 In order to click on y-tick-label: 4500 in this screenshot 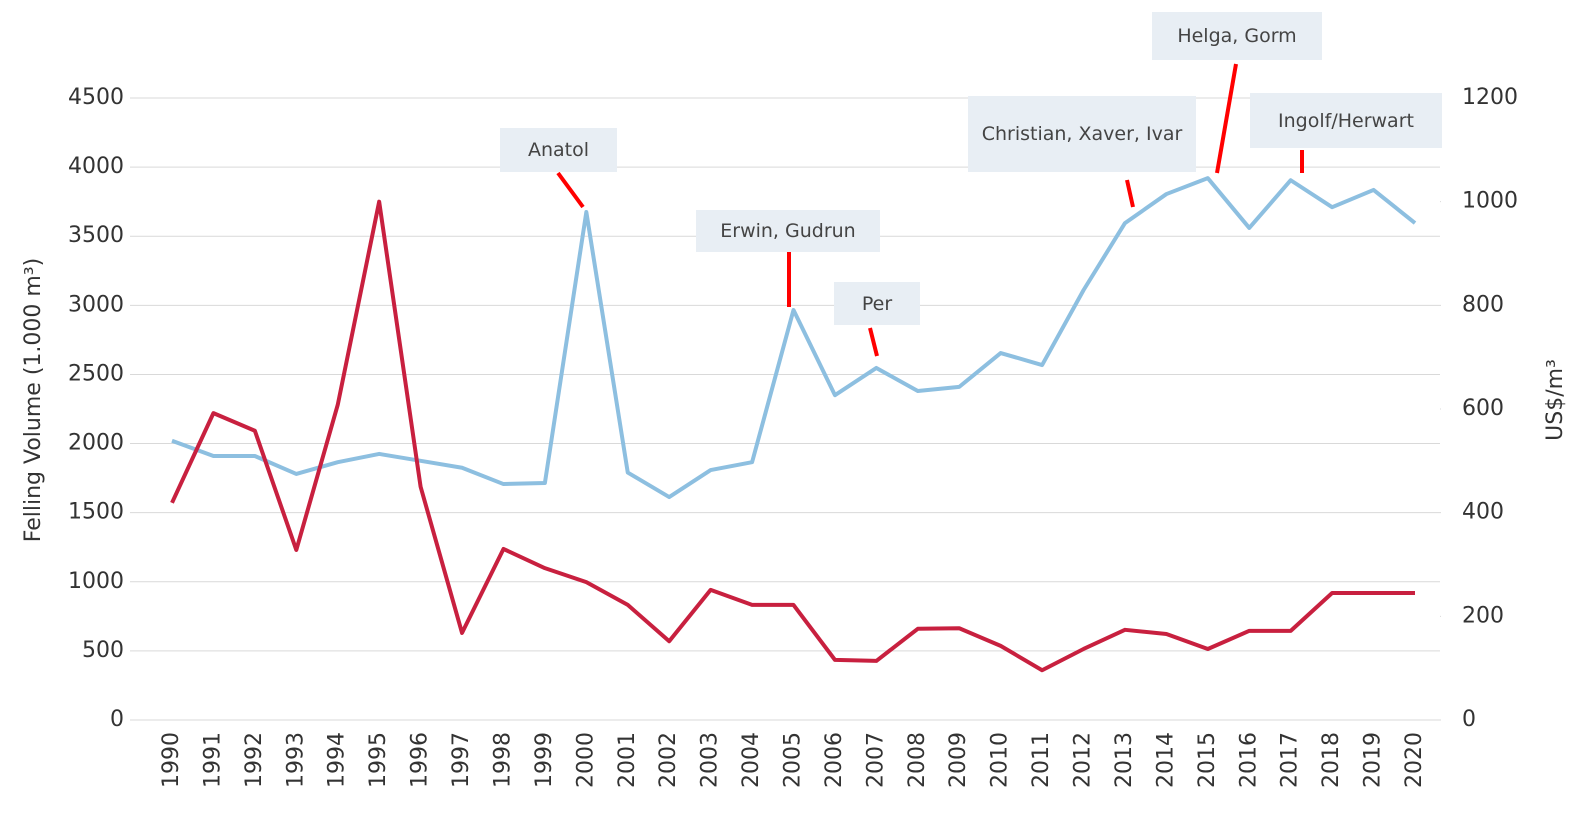, I will do `click(96, 97)`.